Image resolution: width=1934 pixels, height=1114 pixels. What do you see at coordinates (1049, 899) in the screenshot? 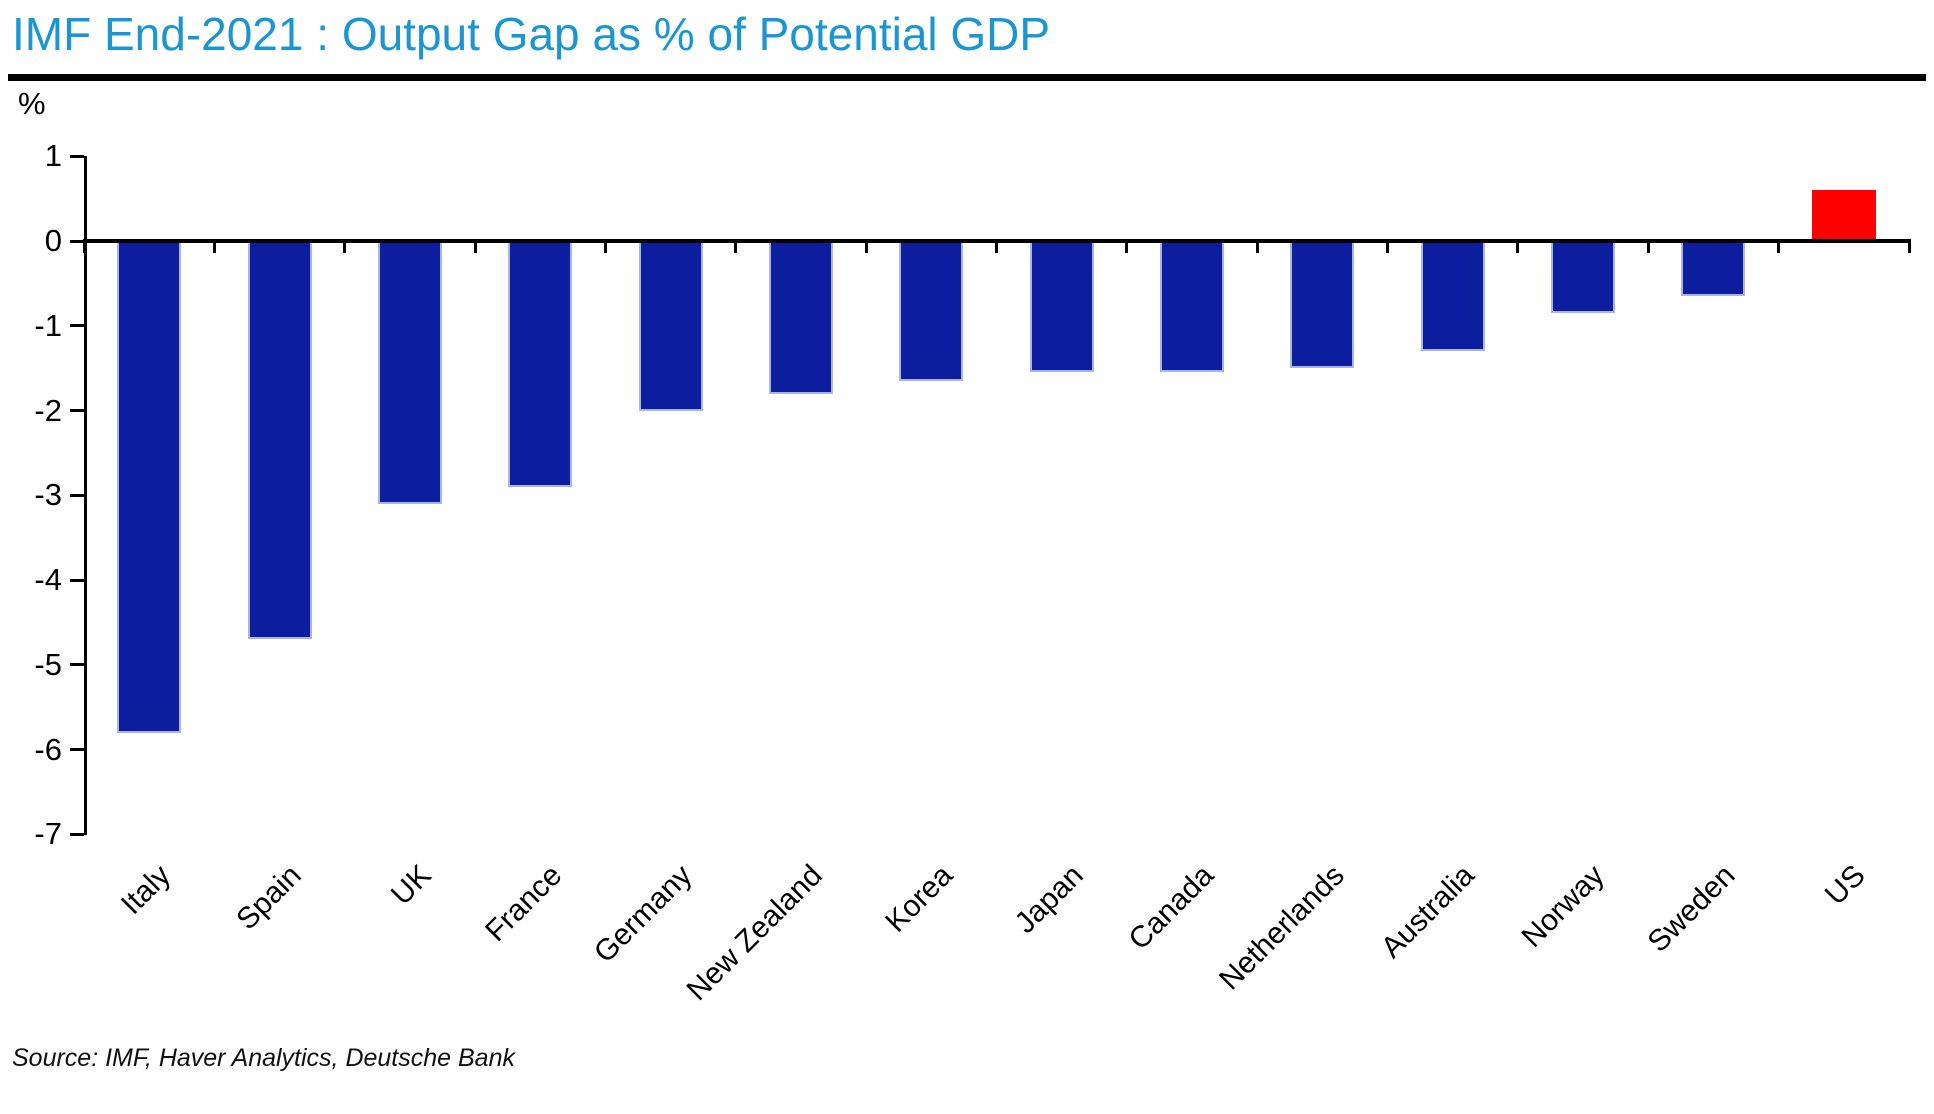
I see `x-axis-label-japan: Japan` at bounding box center [1049, 899].